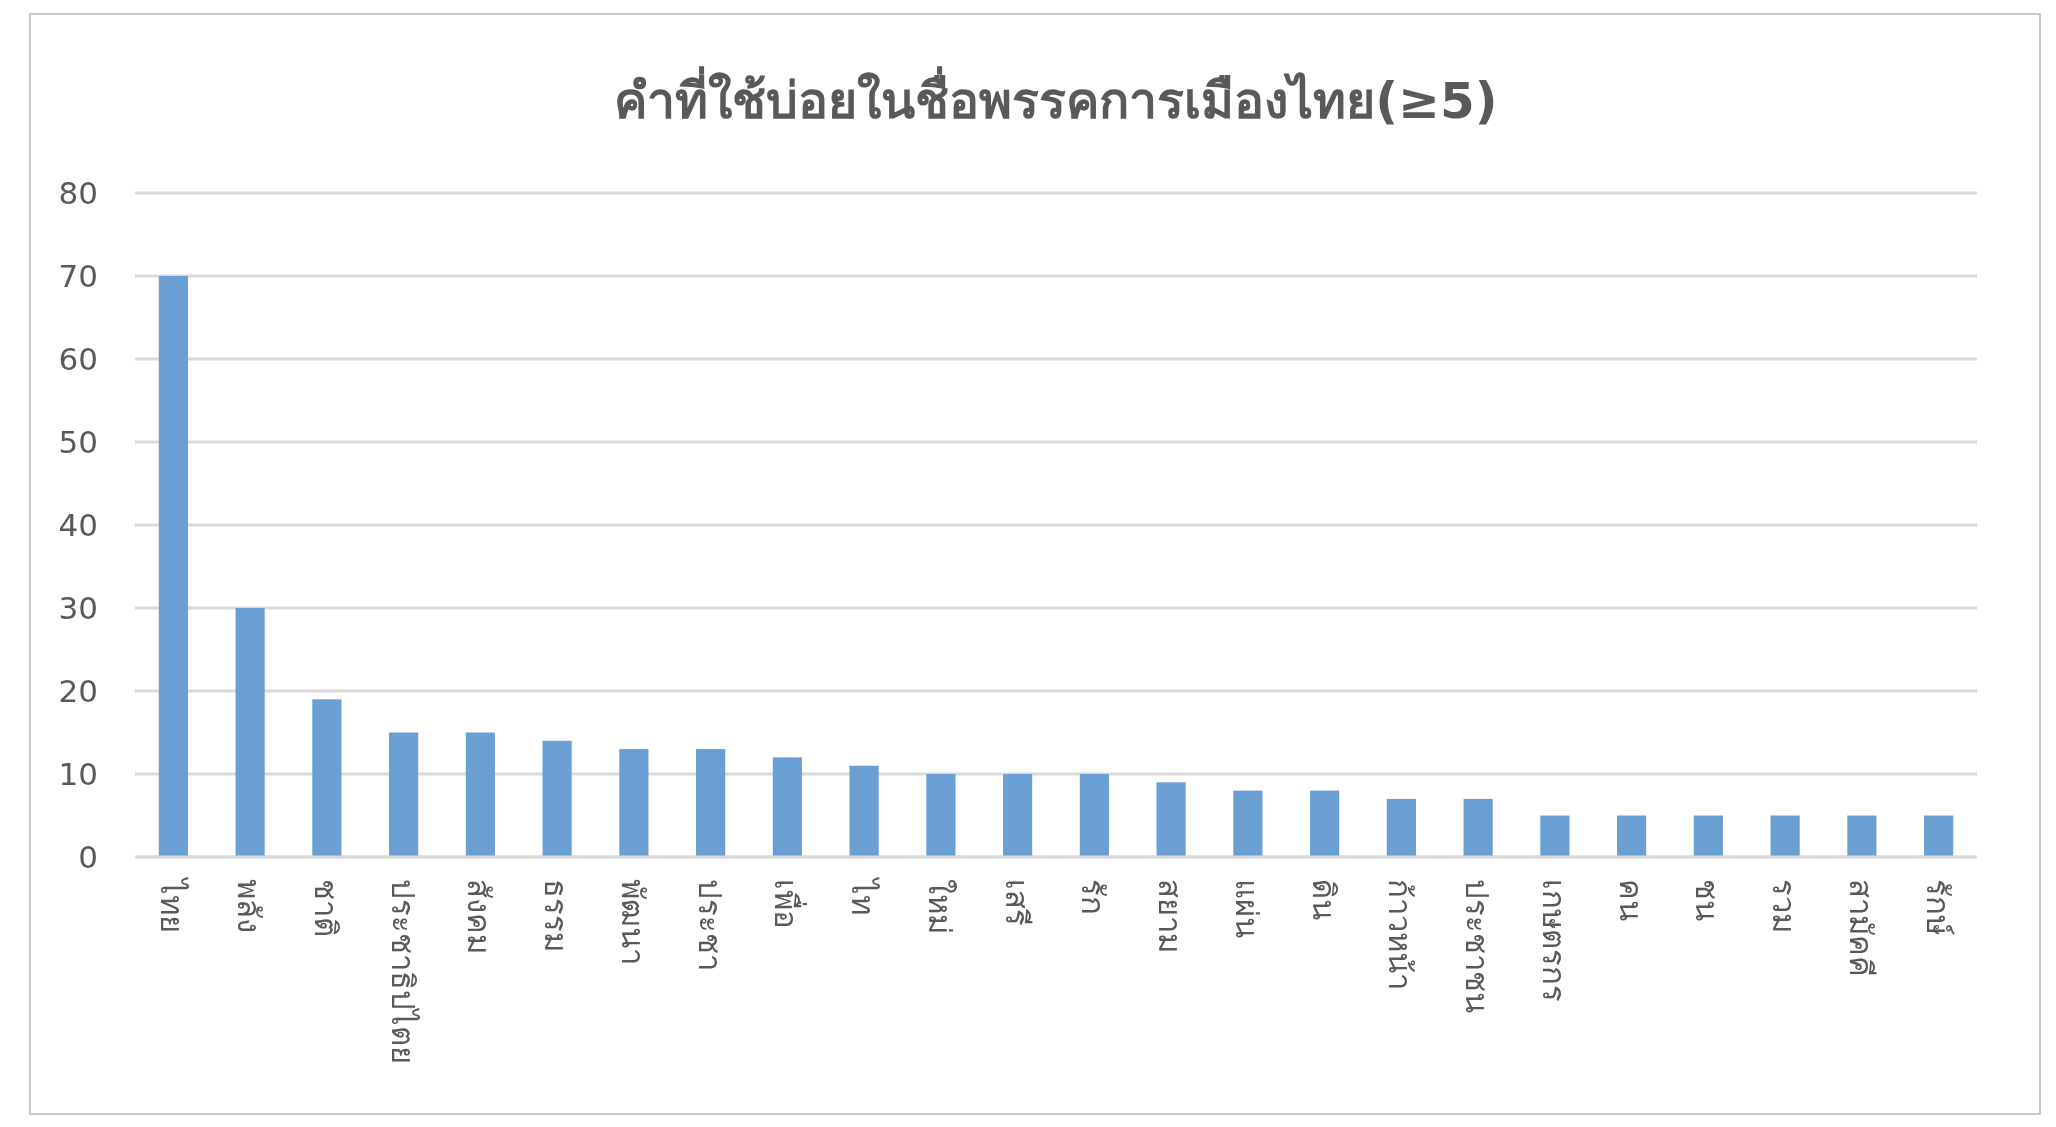 The height and width of the screenshot is (1127, 2056). I want to click on y-tick-label: 0, so click(88, 857).